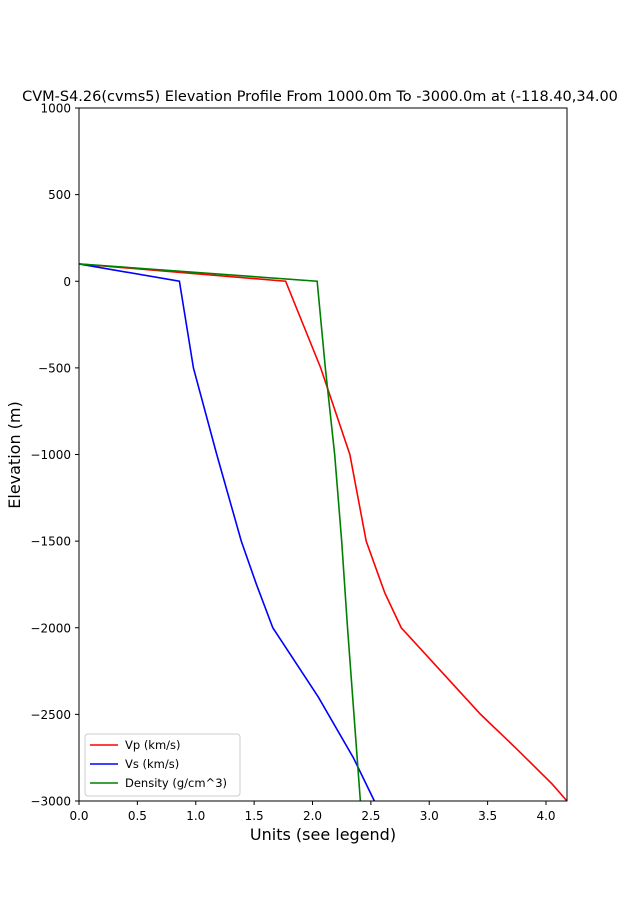 The width and height of the screenshot is (630, 900). What do you see at coordinates (67, 282) in the screenshot?
I see `y-tick-label: 0` at bounding box center [67, 282].